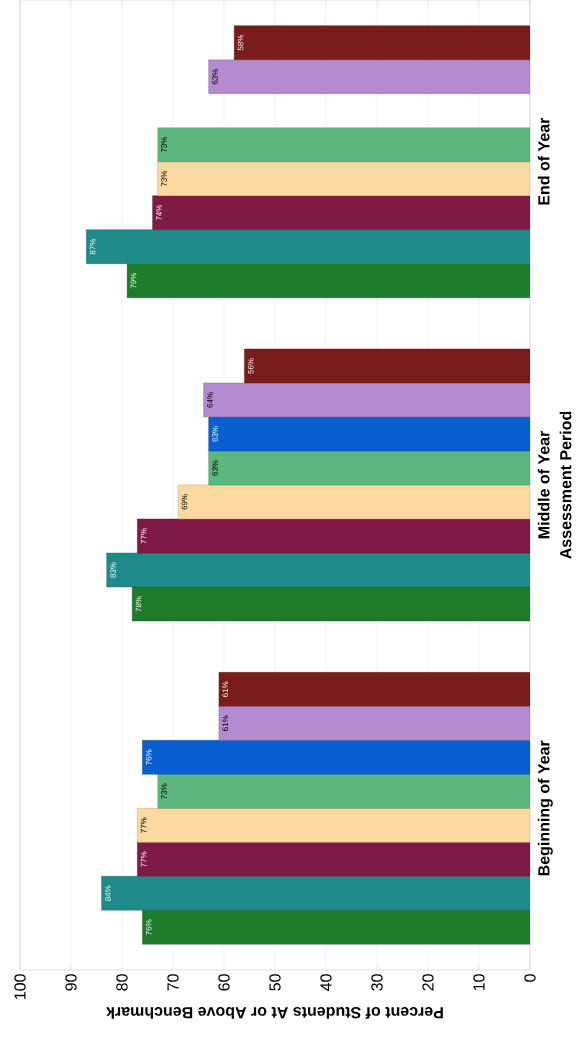 The image size is (582, 1057). I want to click on data-label: 87%, so click(92, 246).